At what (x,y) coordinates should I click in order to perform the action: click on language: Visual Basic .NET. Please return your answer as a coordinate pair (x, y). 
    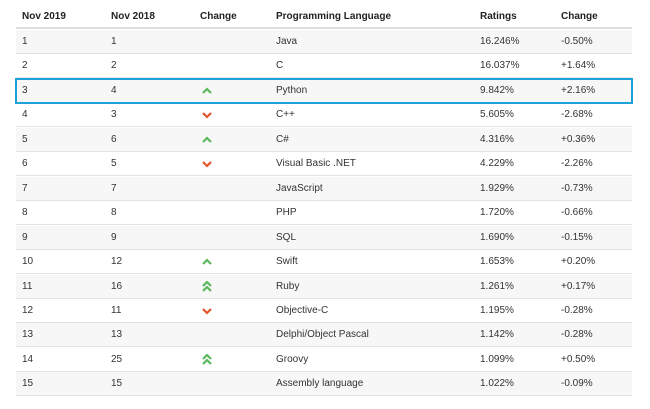
    Looking at the image, I should click on (316, 164).